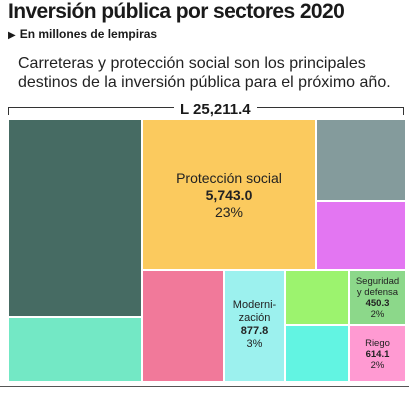 Image resolution: width=409 pixels, height=400 pixels. Describe the element at coordinates (254, 331) in the screenshot. I see `tile-value: 877.8` at that location.